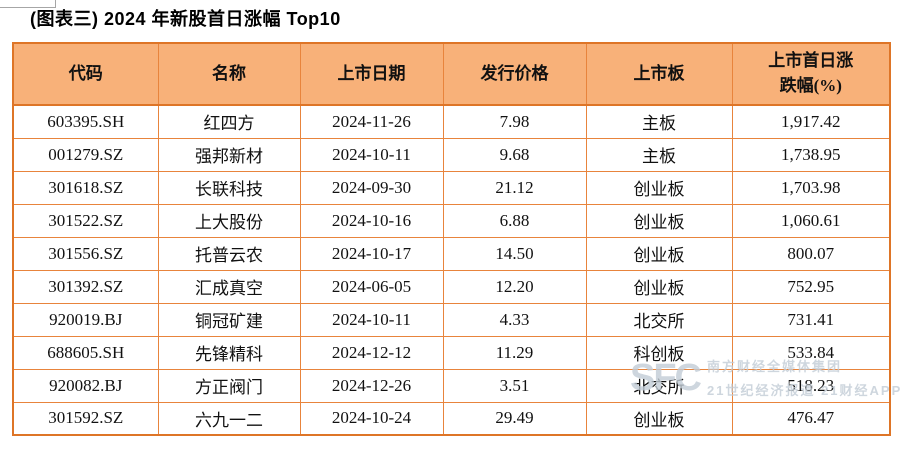 The height and width of the screenshot is (456, 900). Describe the element at coordinates (85, 286) in the screenshot. I see `cell-code: 301392.SZ` at that location.